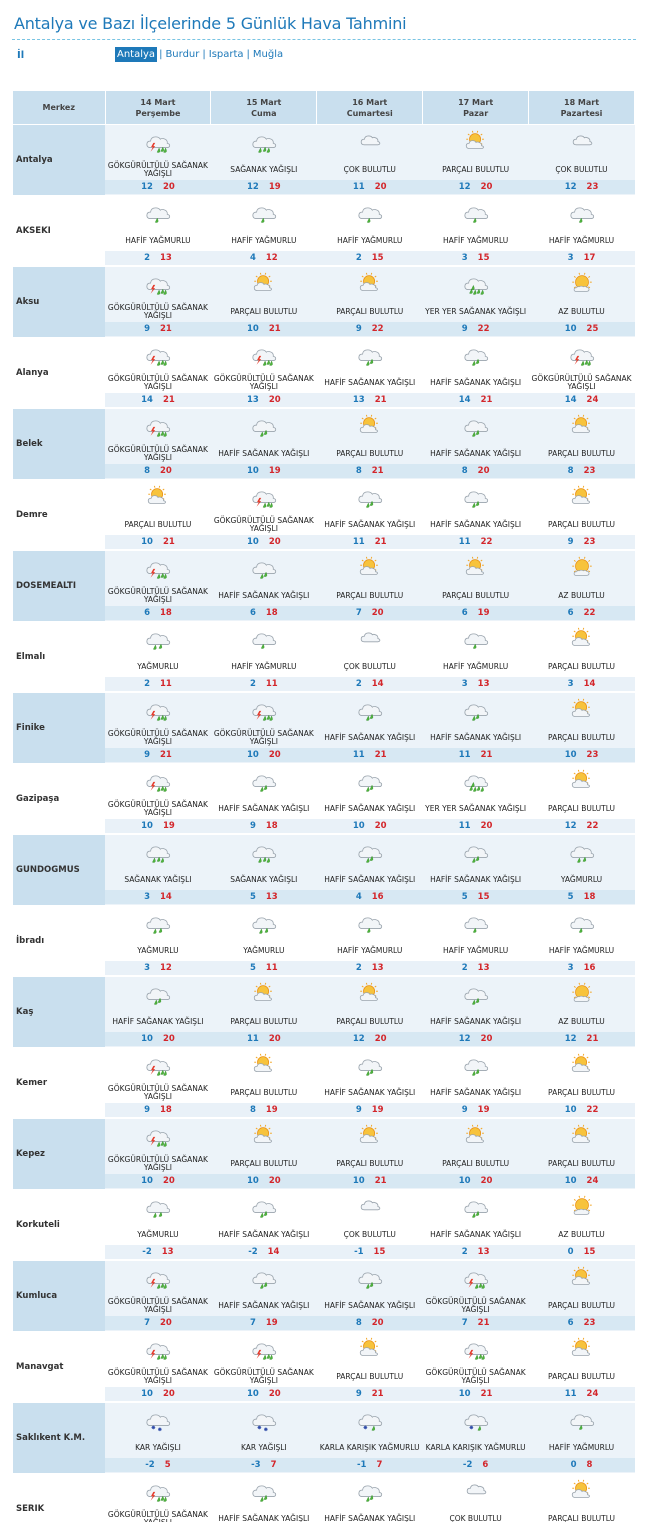 The width and height of the screenshot is (650, 1522). What do you see at coordinates (581, 1039) in the screenshot?
I see `temperature-range: 12 21` at bounding box center [581, 1039].